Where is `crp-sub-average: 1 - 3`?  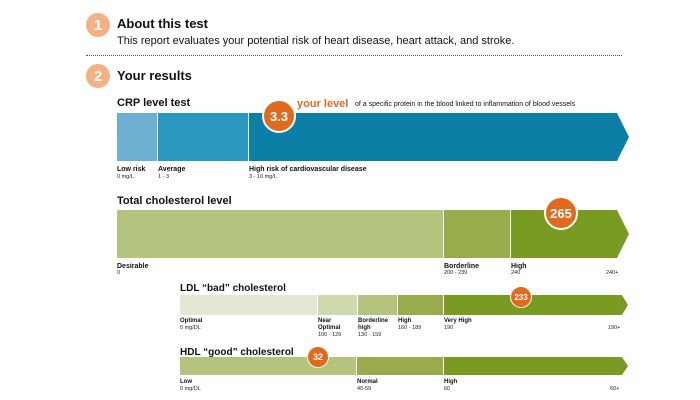
crp-sub-average: 1 - 3 is located at coordinates (164, 177).